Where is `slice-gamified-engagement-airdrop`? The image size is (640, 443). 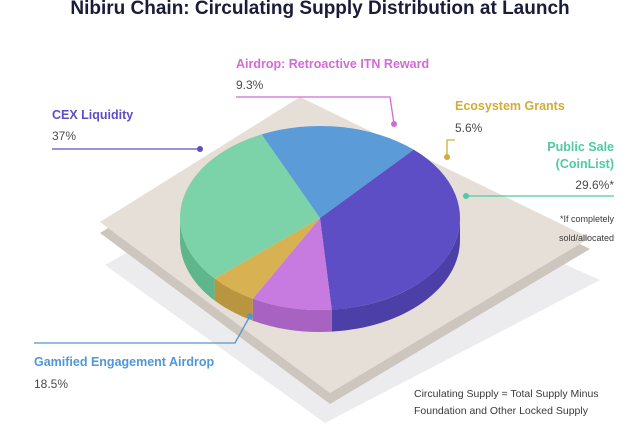 slice-gamified-engagement-airdrop is located at coordinates (337, 172).